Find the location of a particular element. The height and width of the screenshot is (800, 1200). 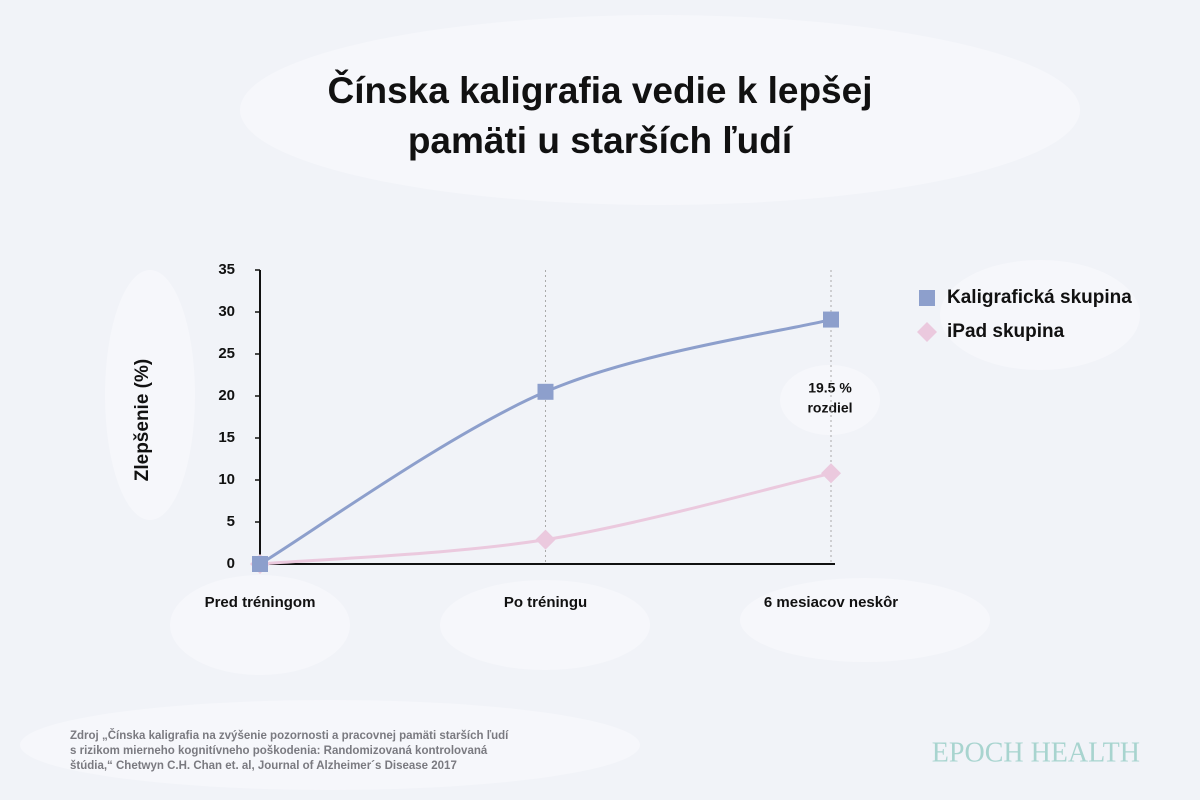

x-tick-label: Po tréningu is located at coordinates (545, 602).